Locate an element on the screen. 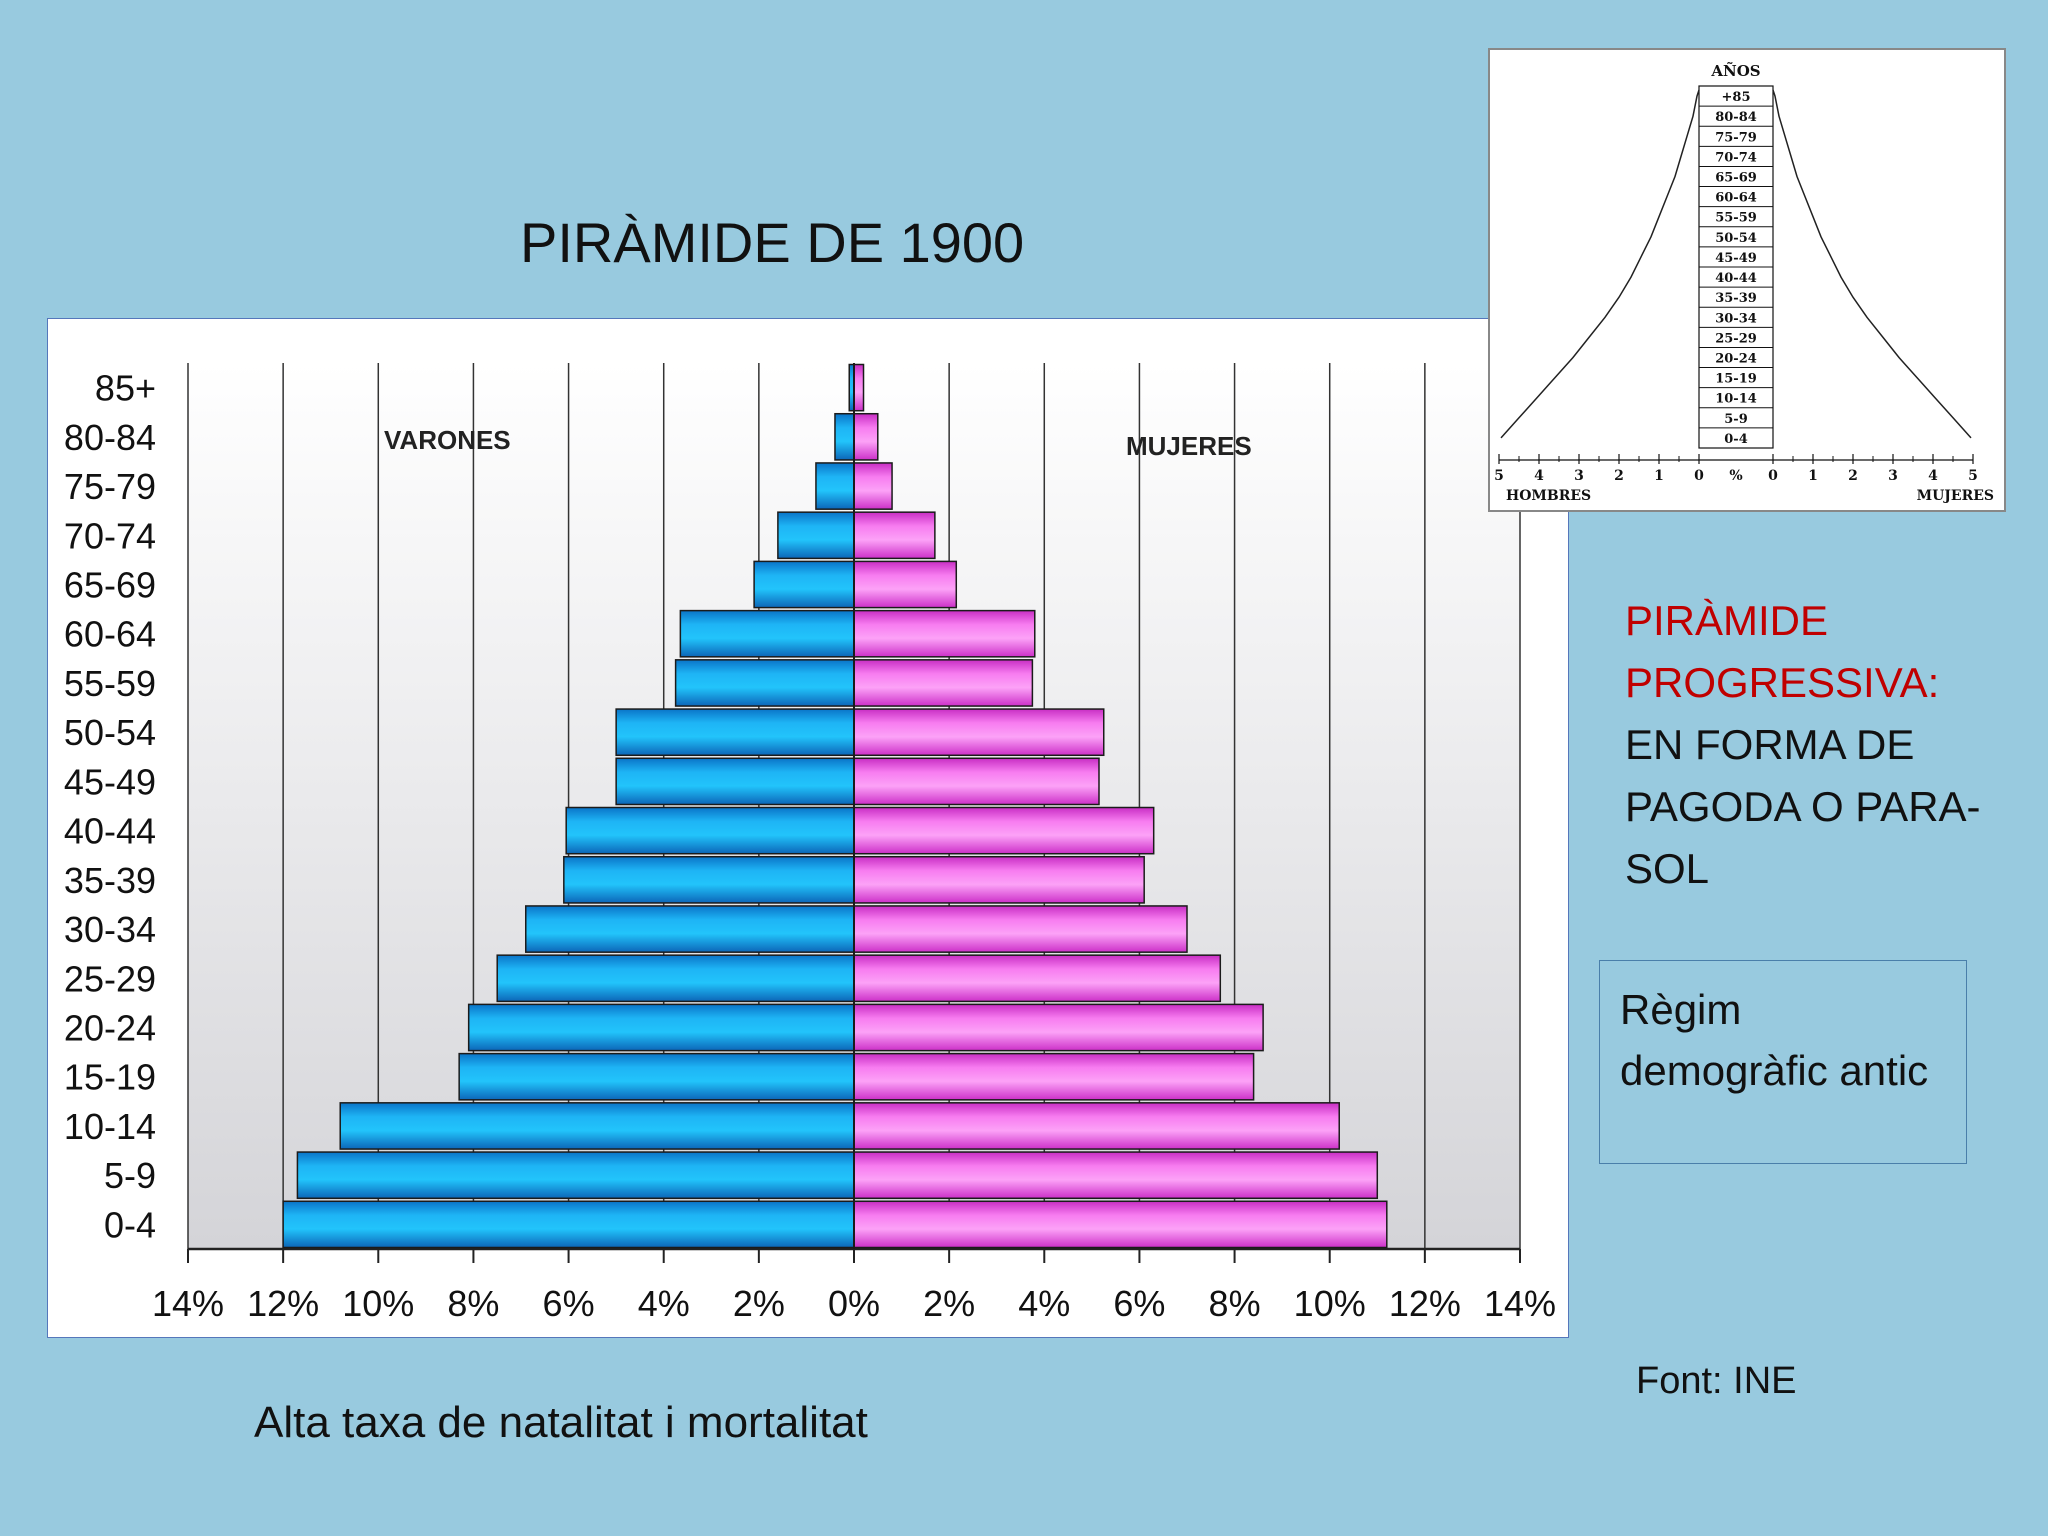 This screenshot has height=1536, width=2048. inset-xlabel-right: MUJERES is located at coordinates (1955, 496).